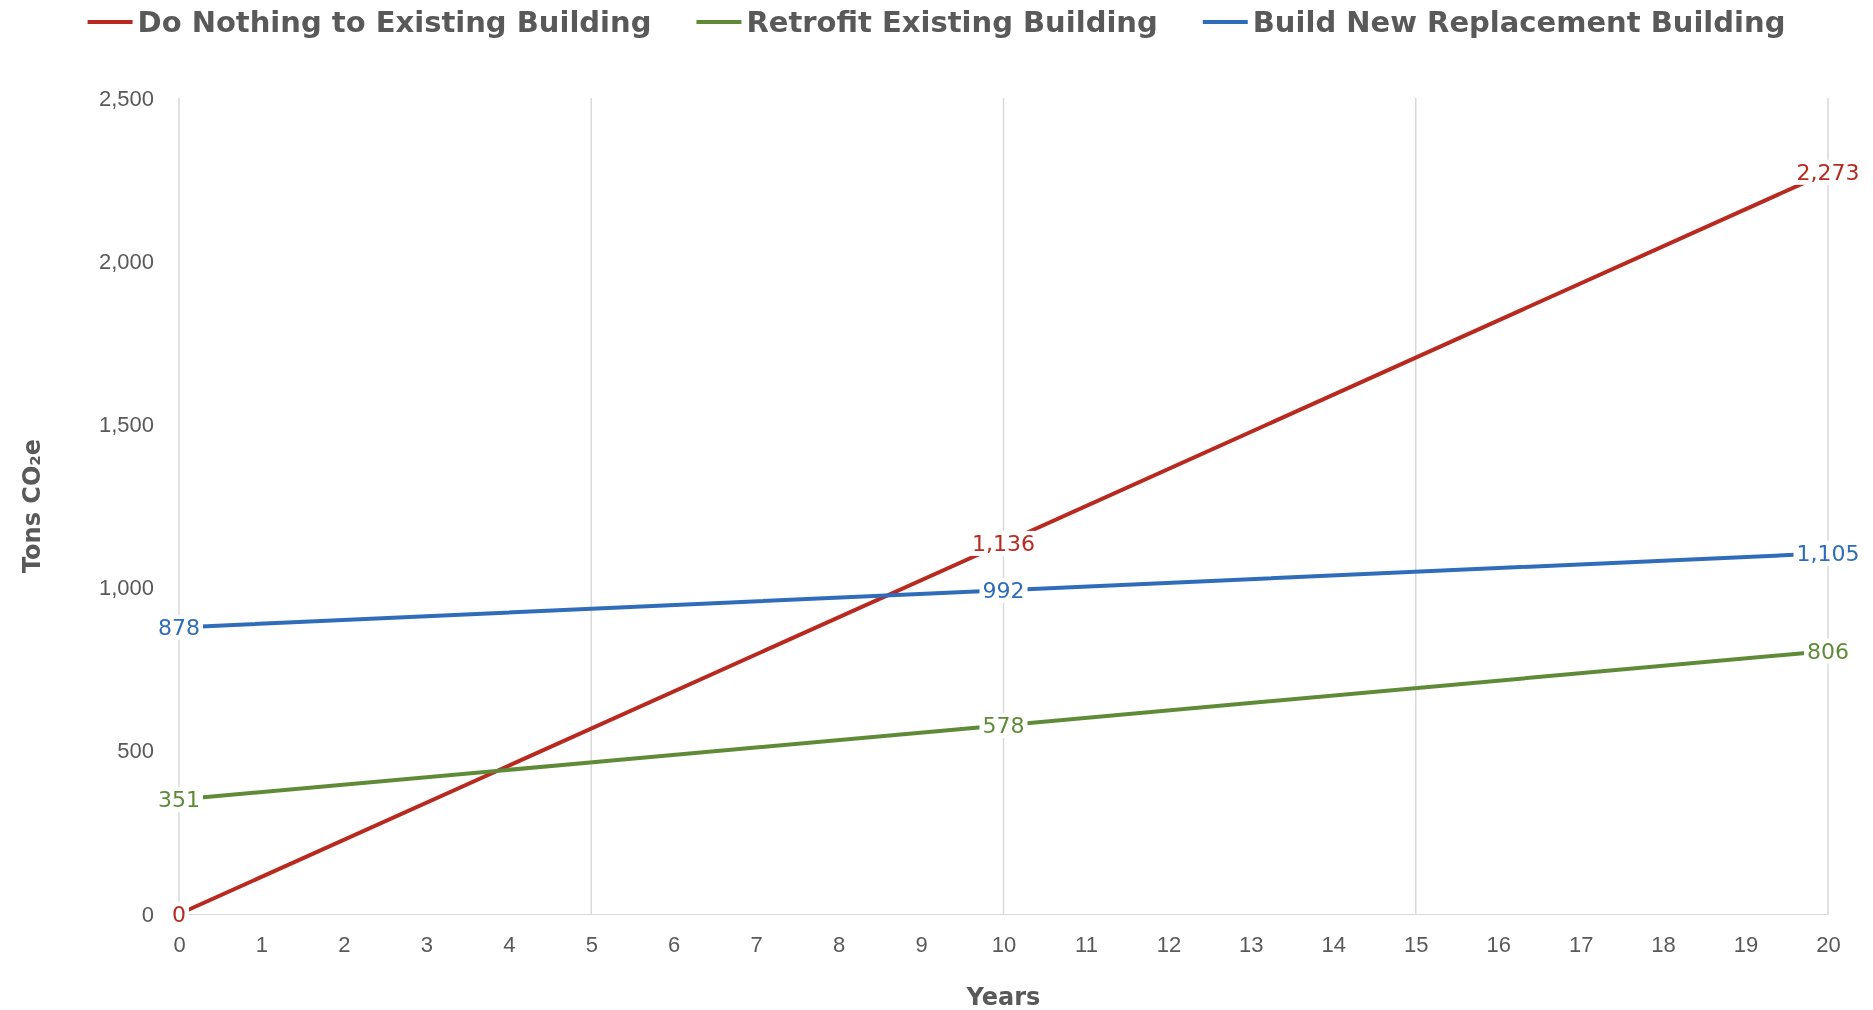 The width and height of the screenshot is (1873, 1010). I want to click on x-tick-label: 14, so click(1334, 944).